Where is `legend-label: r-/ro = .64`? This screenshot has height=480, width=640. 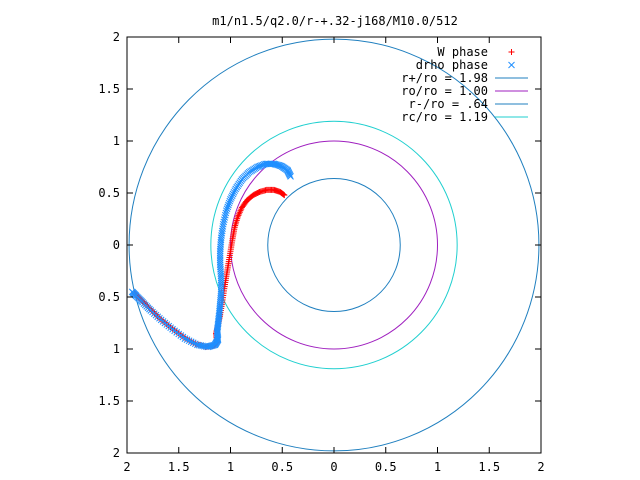
legend-label: r-/ro = .64 is located at coordinates (448, 104).